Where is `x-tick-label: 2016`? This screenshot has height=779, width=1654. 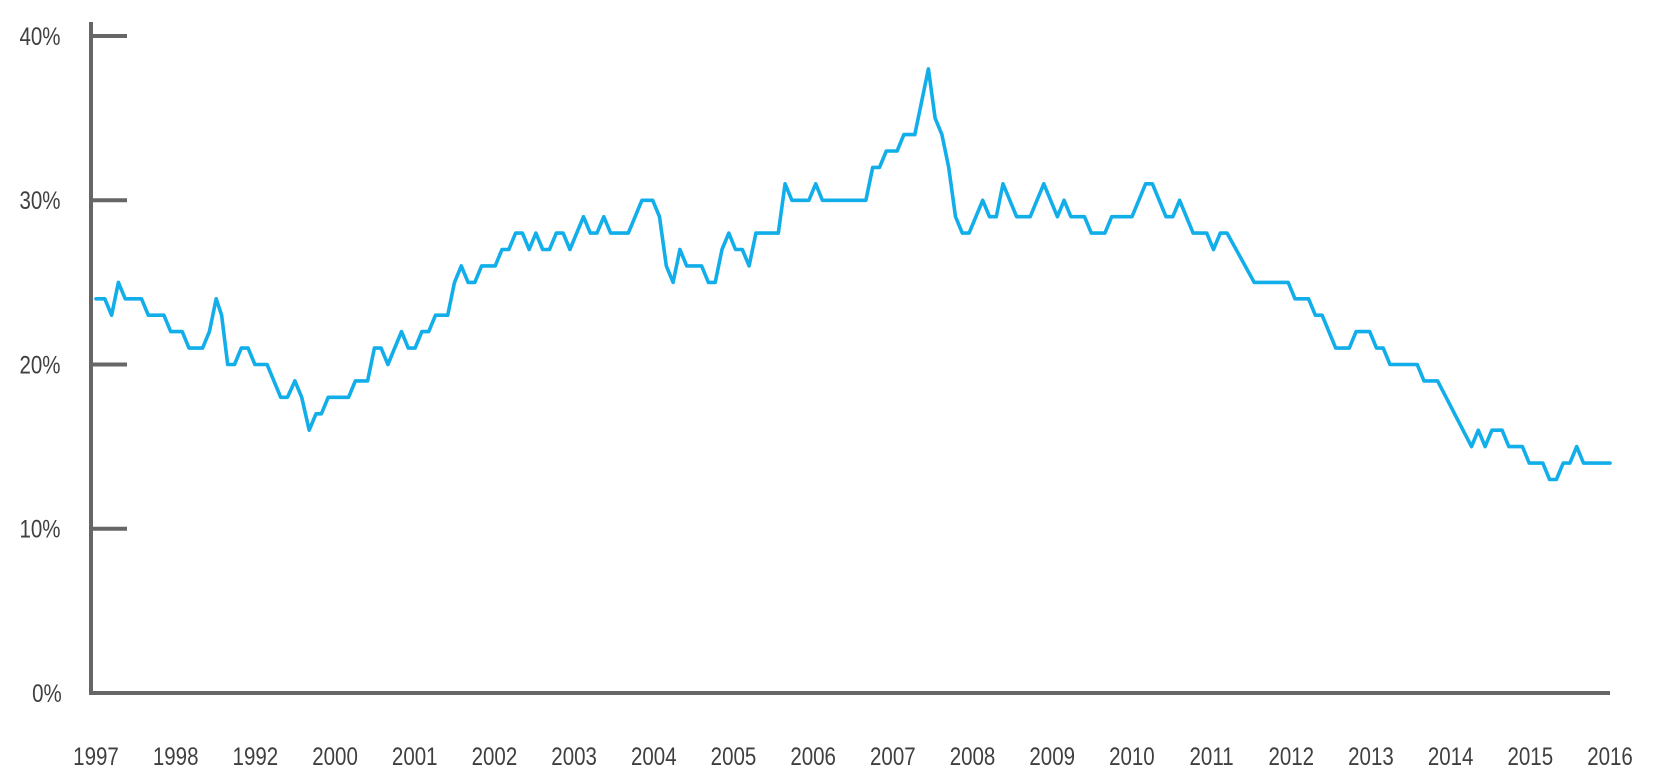
x-tick-label: 2016 is located at coordinates (1610, 756).